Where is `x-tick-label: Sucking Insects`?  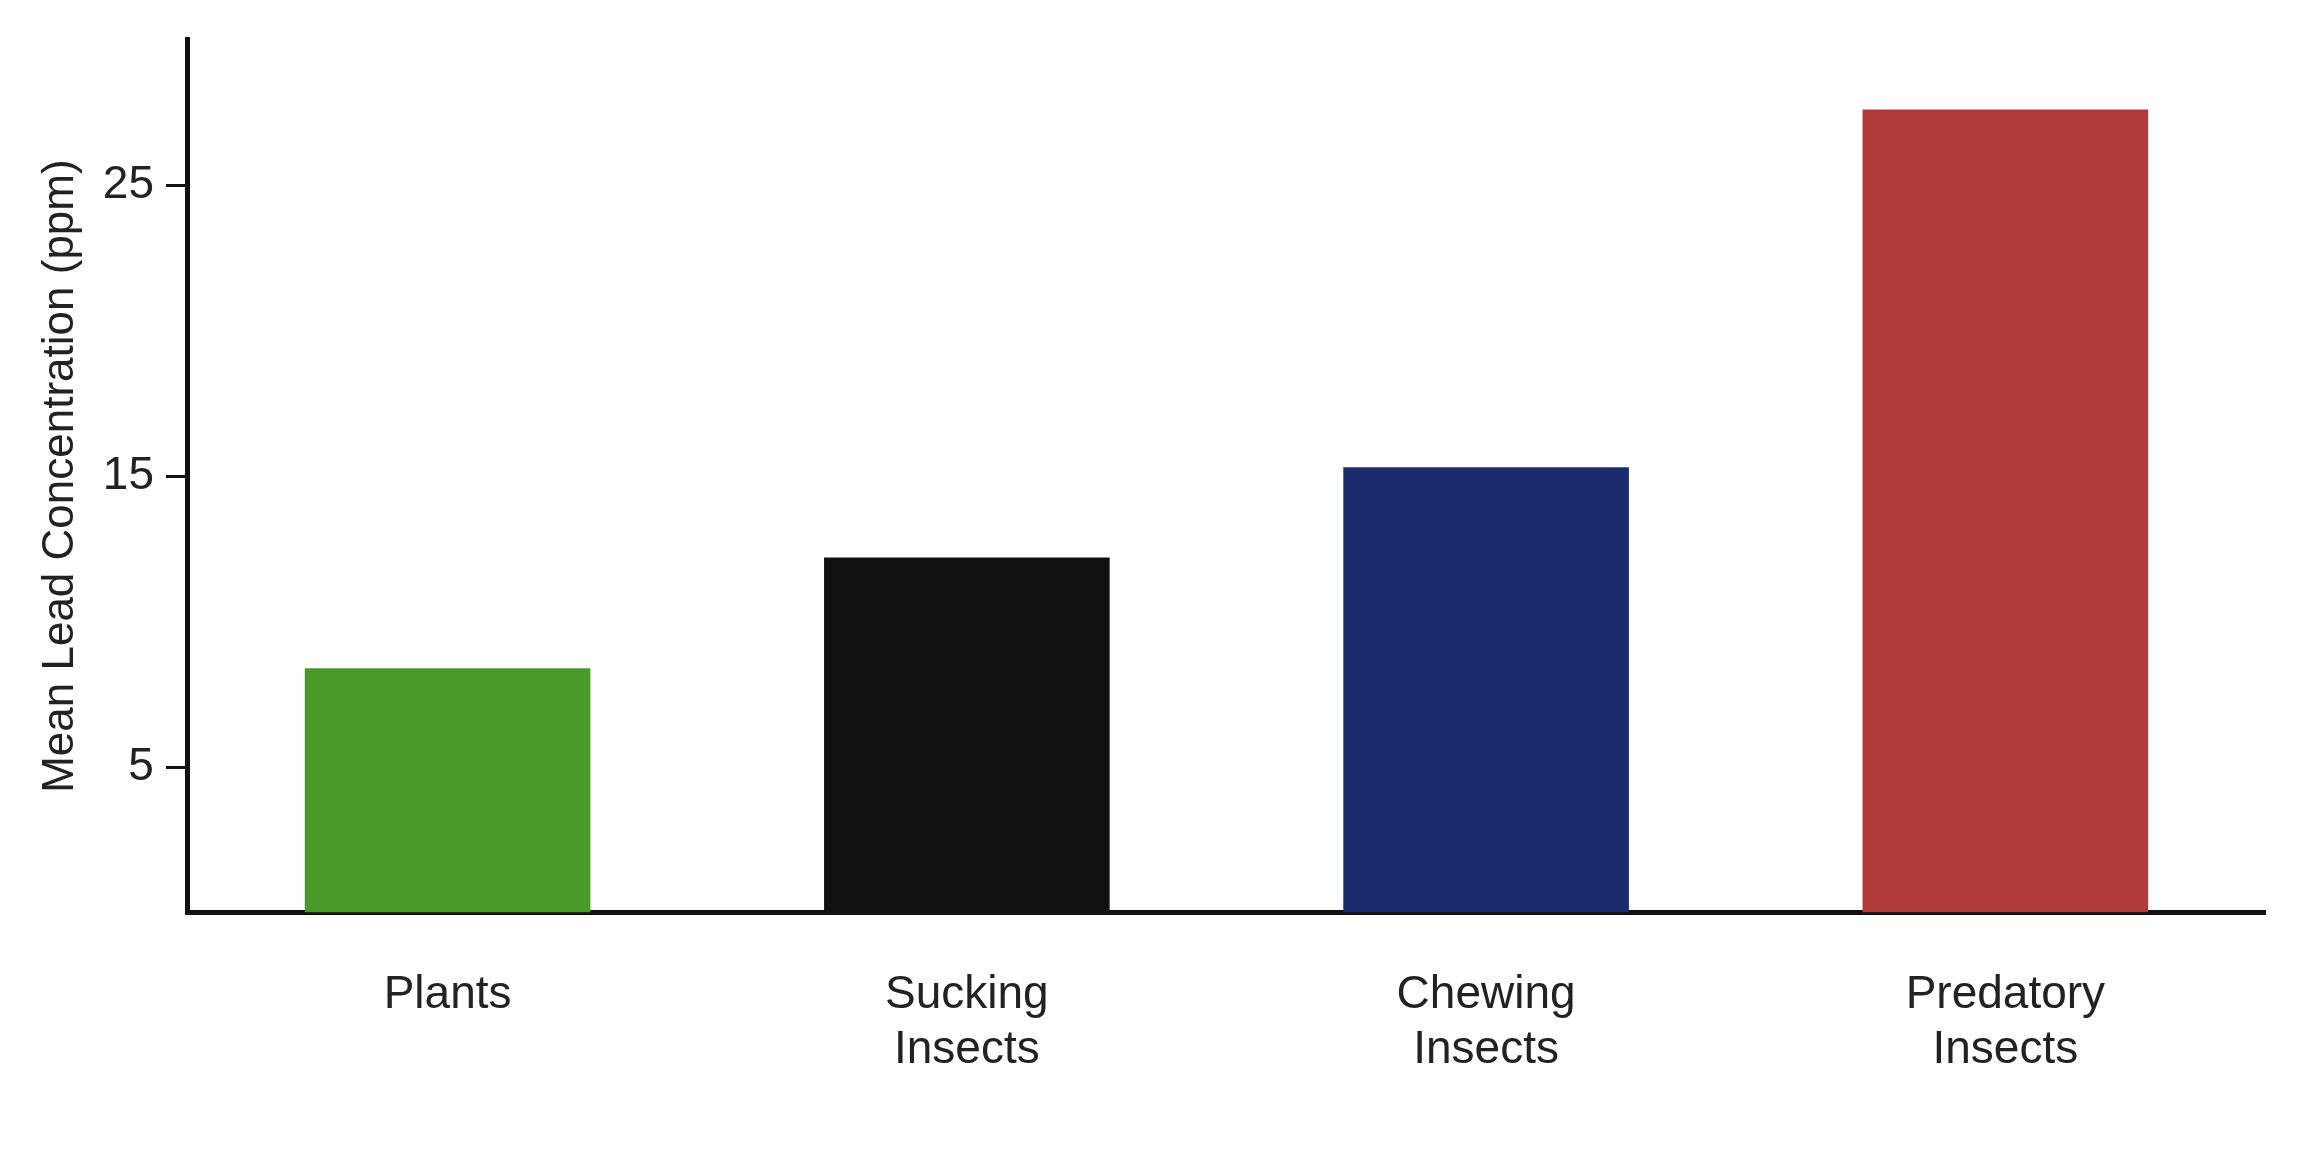
x-tick-label: Sucking Insects is located at coordinates (967, 1019).